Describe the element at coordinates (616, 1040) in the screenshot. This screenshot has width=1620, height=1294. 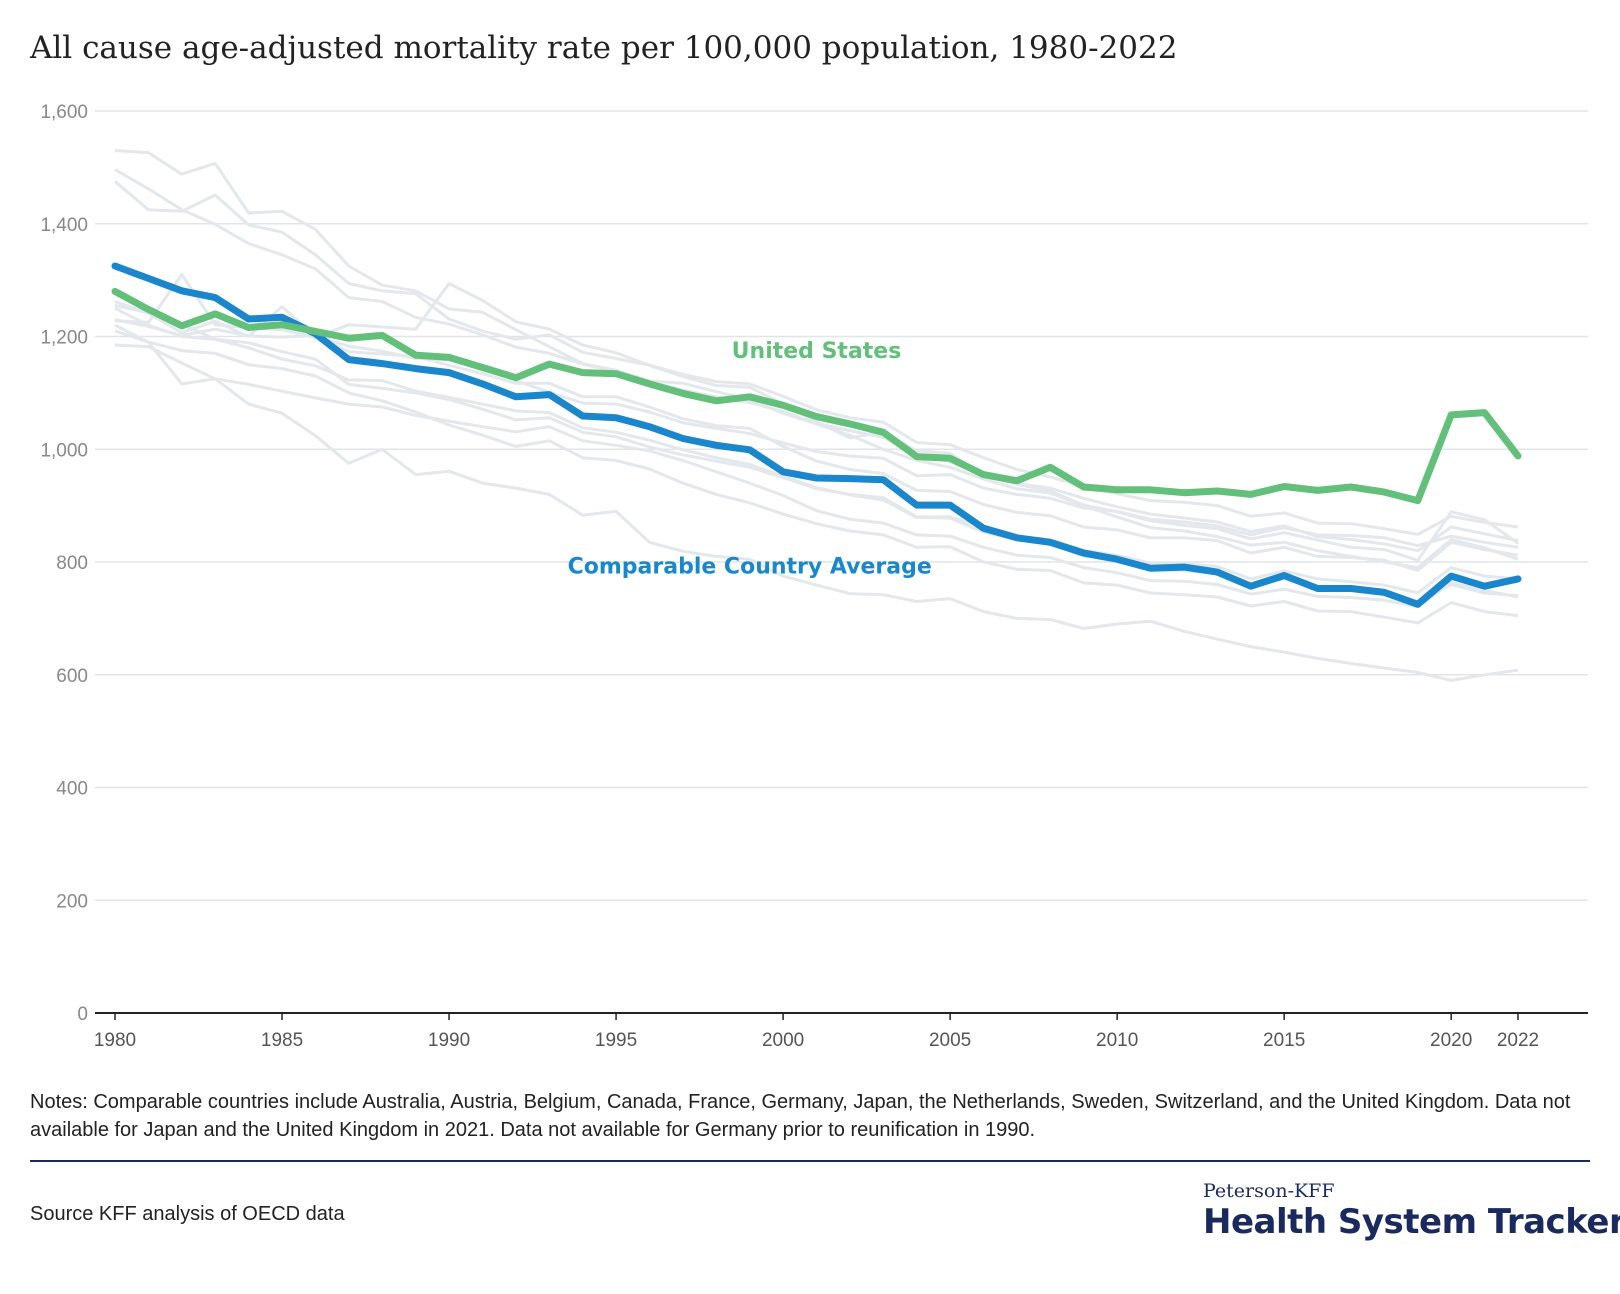
I see `x-tick-label: 1995` at that location.